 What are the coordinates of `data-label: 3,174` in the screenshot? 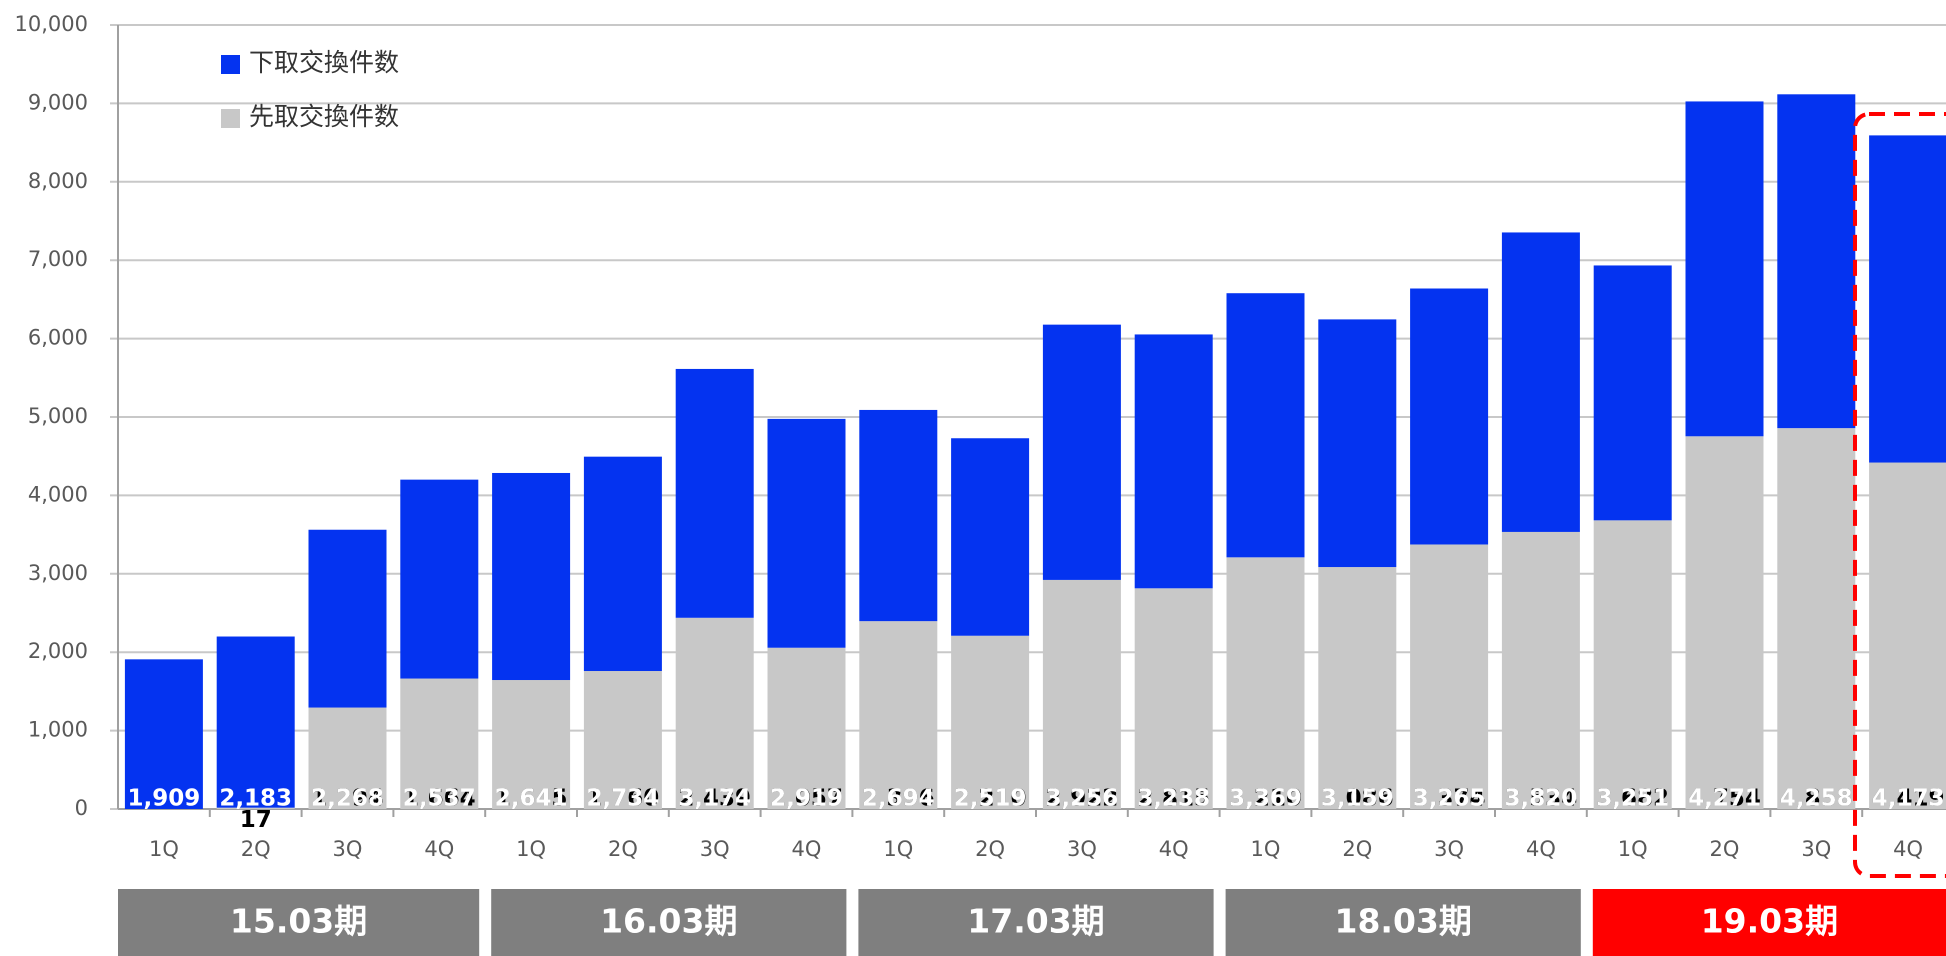 It's located at (714, 799).